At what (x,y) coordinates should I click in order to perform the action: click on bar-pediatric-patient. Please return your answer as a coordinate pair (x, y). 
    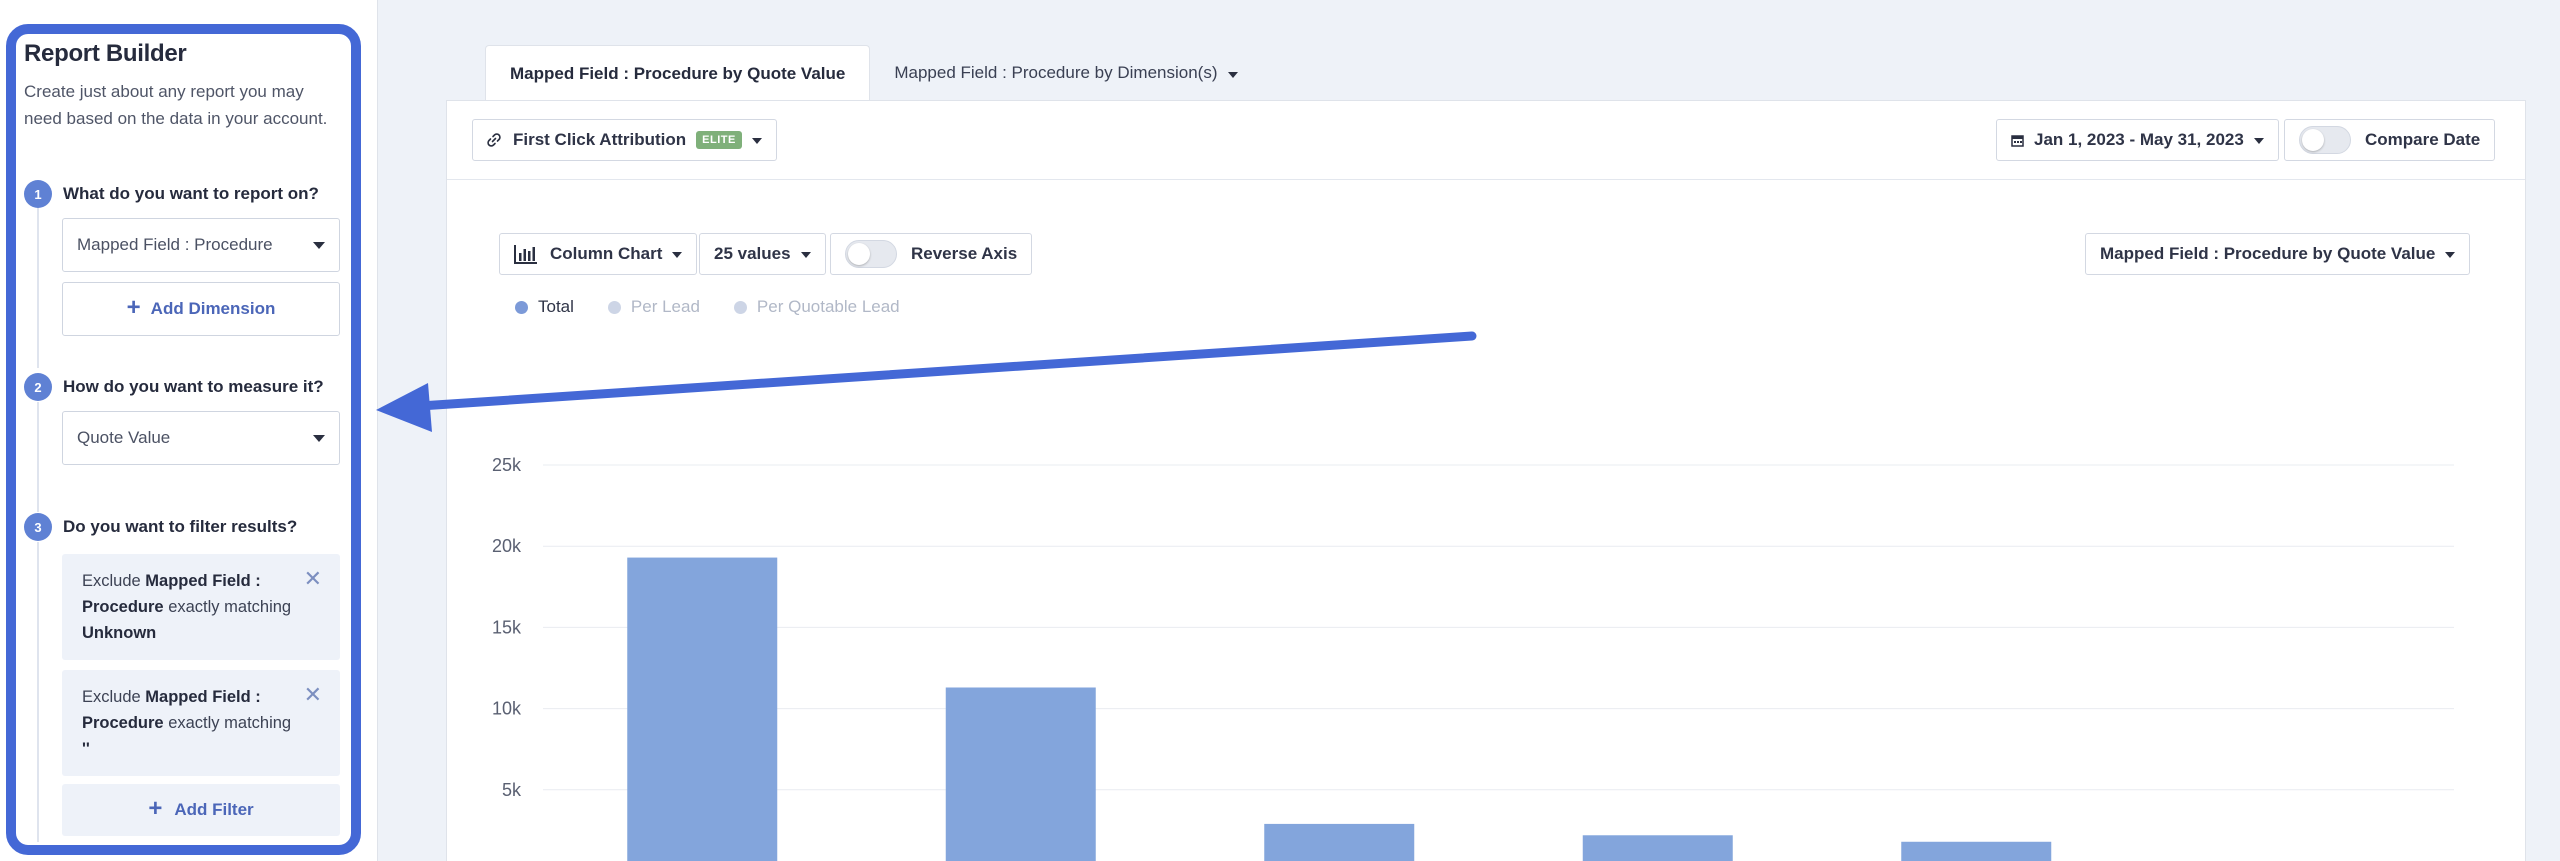
    Looking at the image, I should click on (1657, 848).